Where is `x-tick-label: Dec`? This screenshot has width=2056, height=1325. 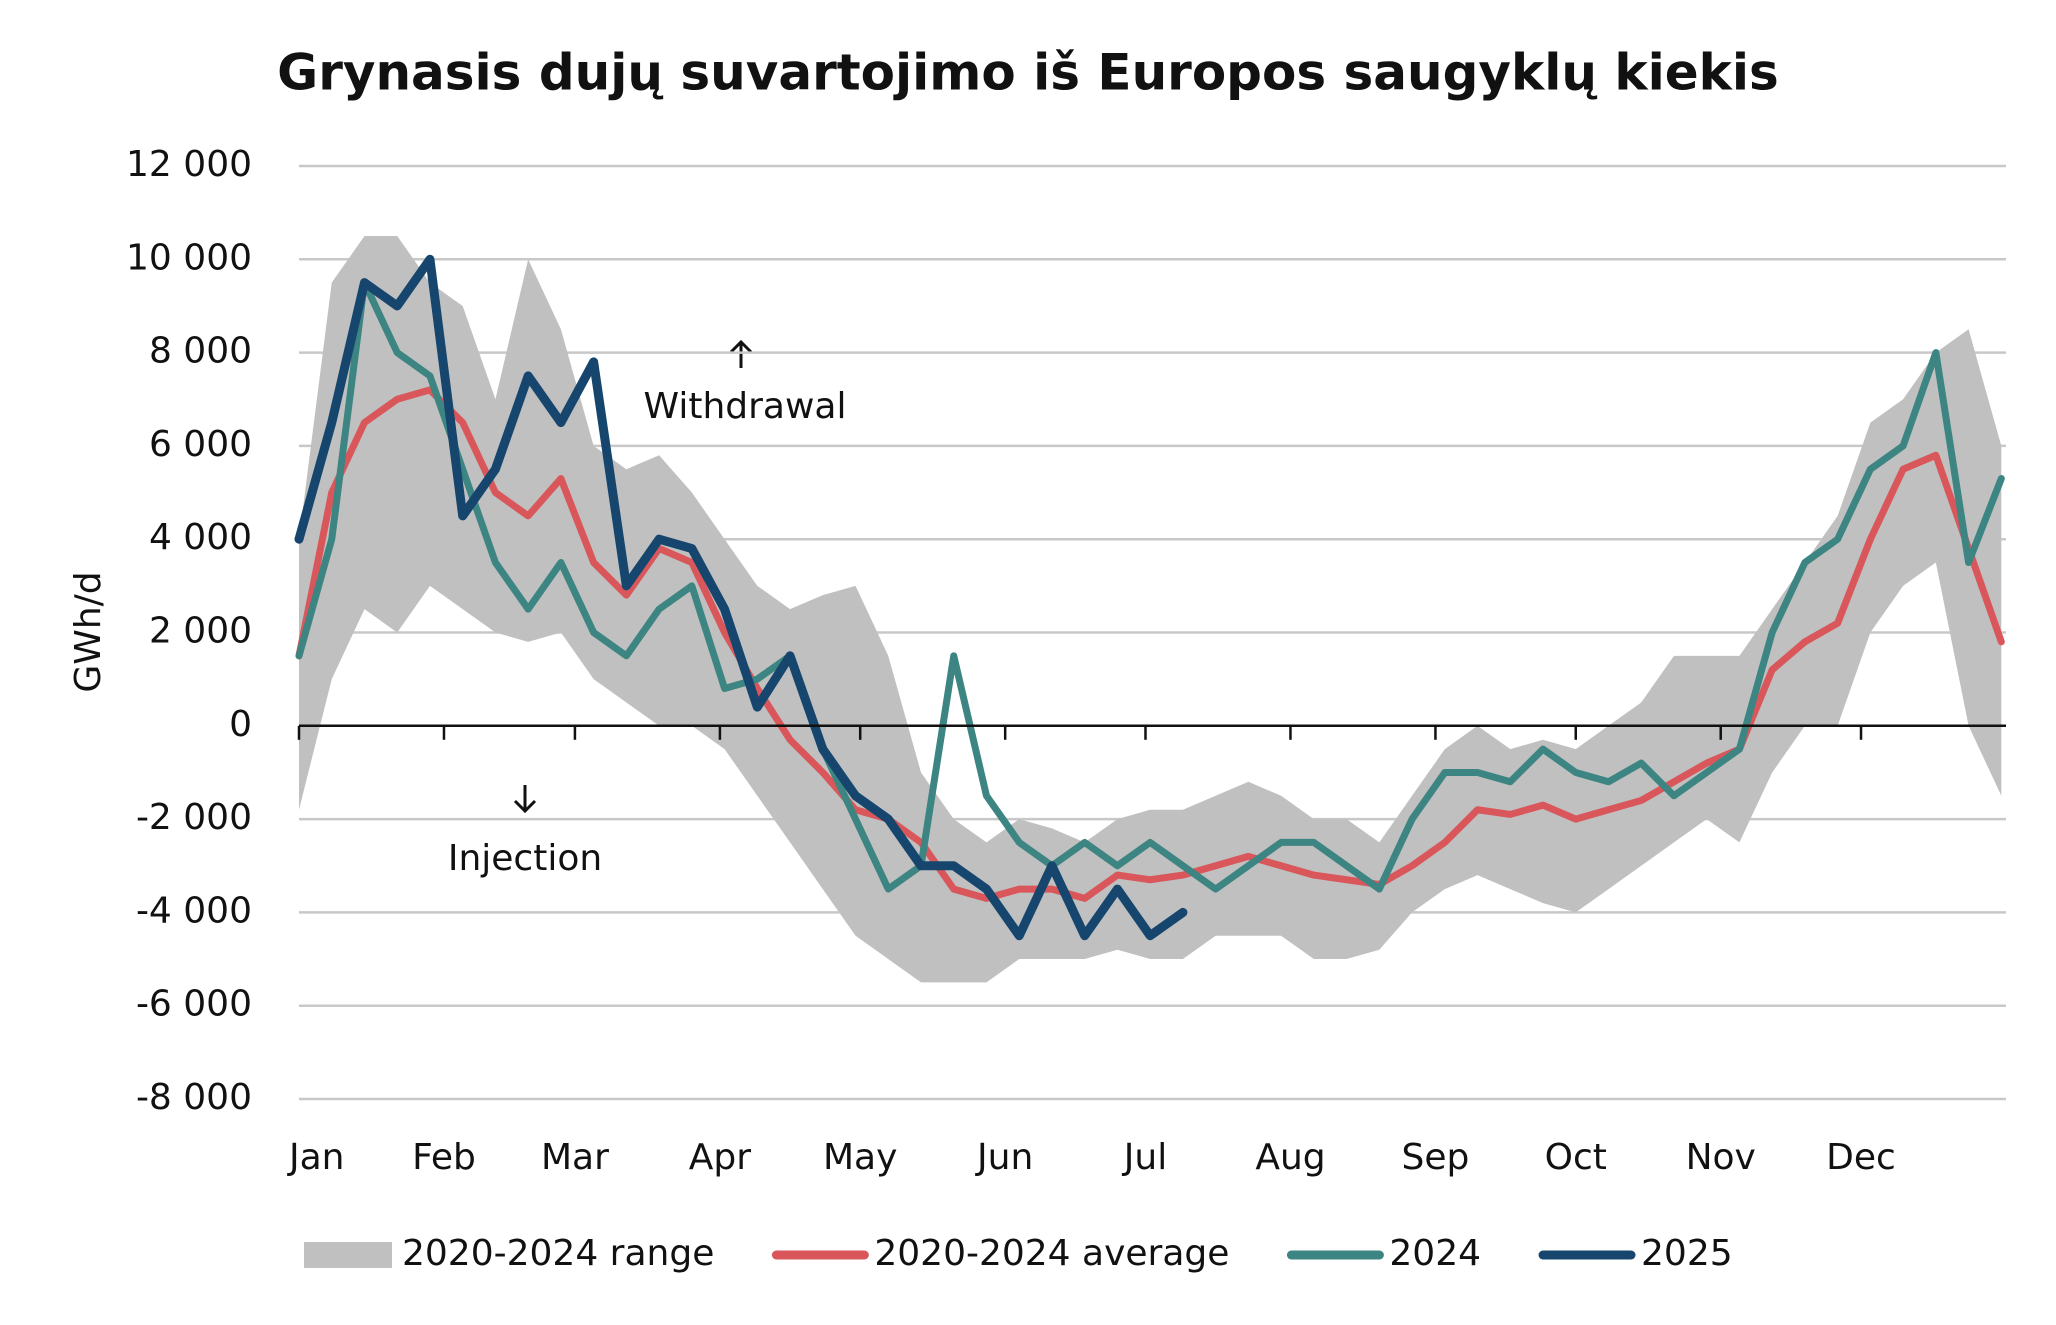
x-tick-label: Dec is located at coordinates (1861, 1157).